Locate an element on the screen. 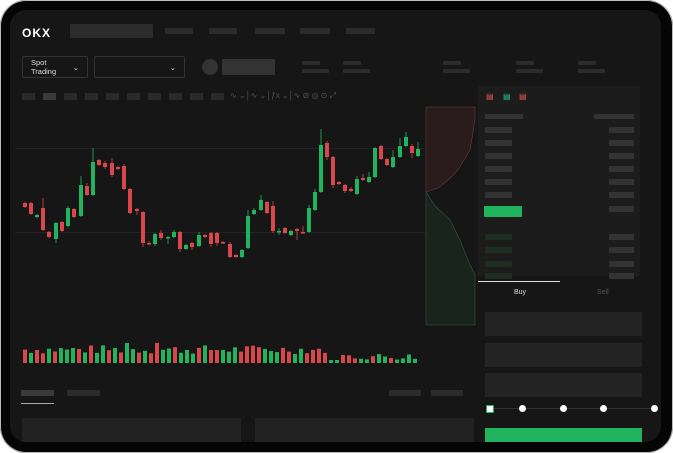  amount-input is located at coordinates (563, 355).